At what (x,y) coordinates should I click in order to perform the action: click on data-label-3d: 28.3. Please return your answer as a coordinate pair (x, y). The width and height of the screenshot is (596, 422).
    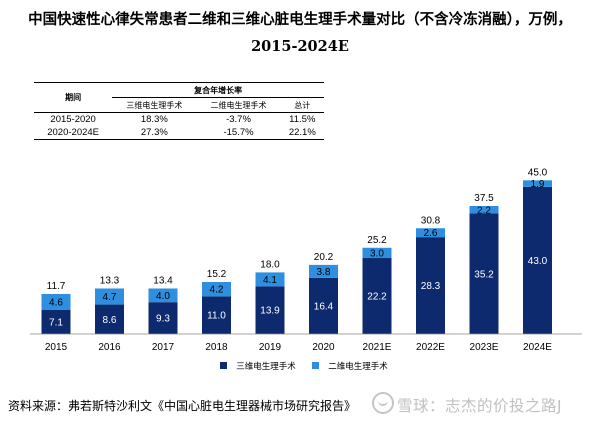
    Looking at the image, I should click on (431, 286).